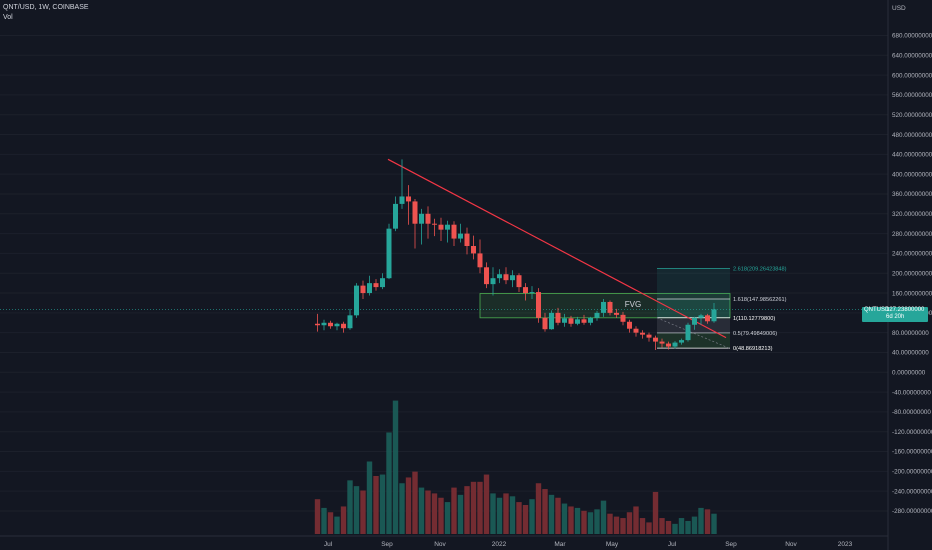 Image resolution: width=932 pixels, height=550 pixels. I want to click on time-tick-label: Mar, so click(560, 544).